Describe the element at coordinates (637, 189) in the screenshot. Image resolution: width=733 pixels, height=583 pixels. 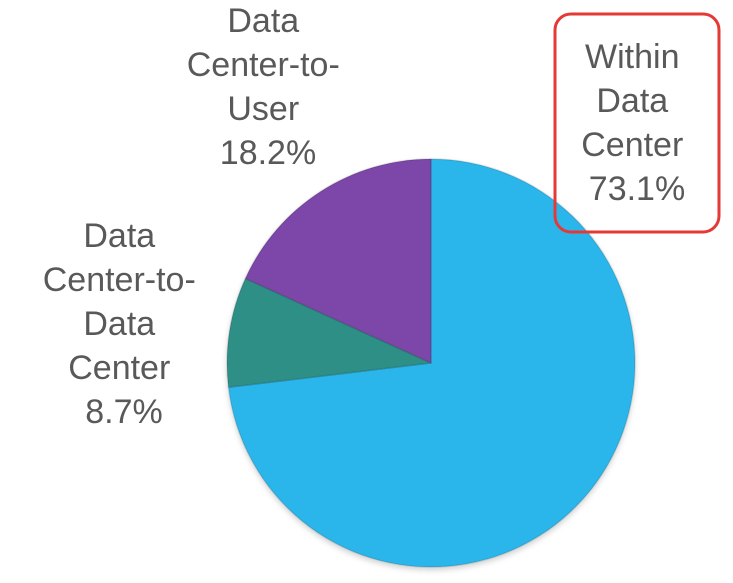
I see `slice-label-within-dc-value: 73.1%` at that location.